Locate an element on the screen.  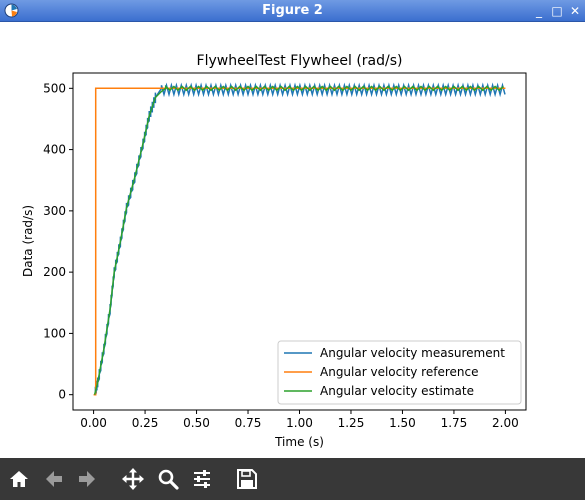
home-button is located at coordinates (19, 479).